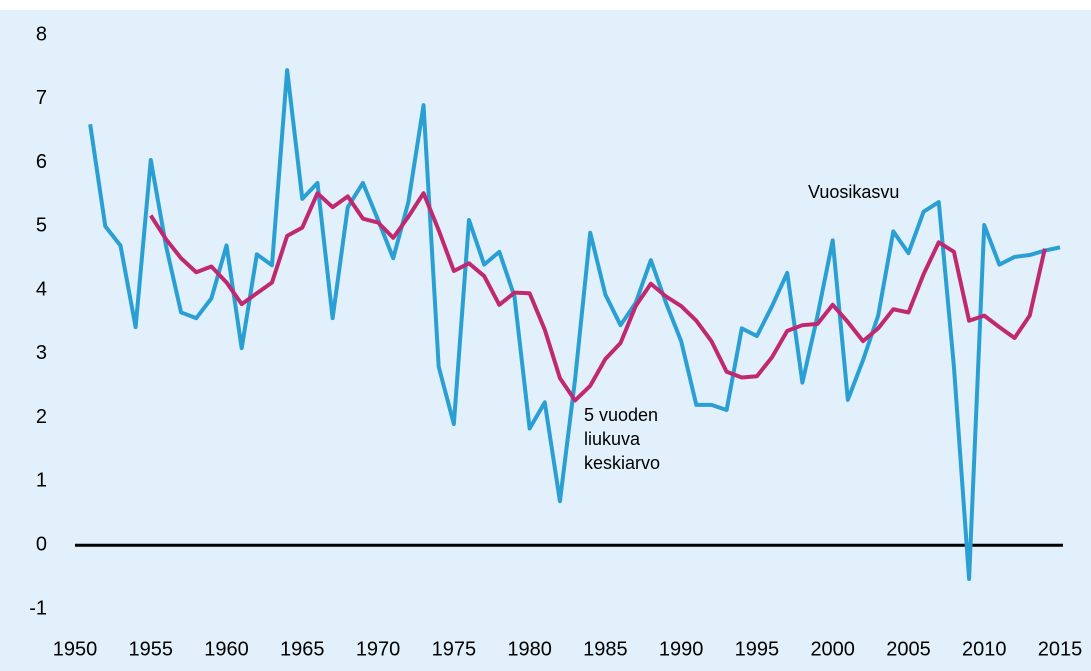  I want to click on x-tick-label: 1985, so click(605, 649).